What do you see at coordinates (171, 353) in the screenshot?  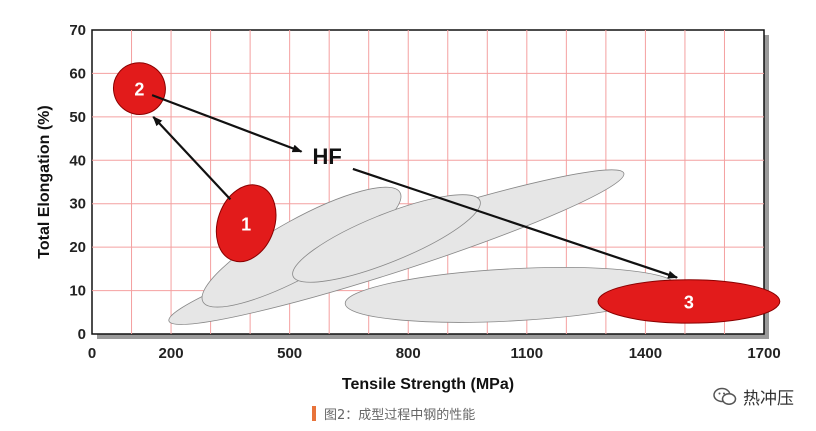 I see `x-tick-label: 200` at bounding box center [171, 353].